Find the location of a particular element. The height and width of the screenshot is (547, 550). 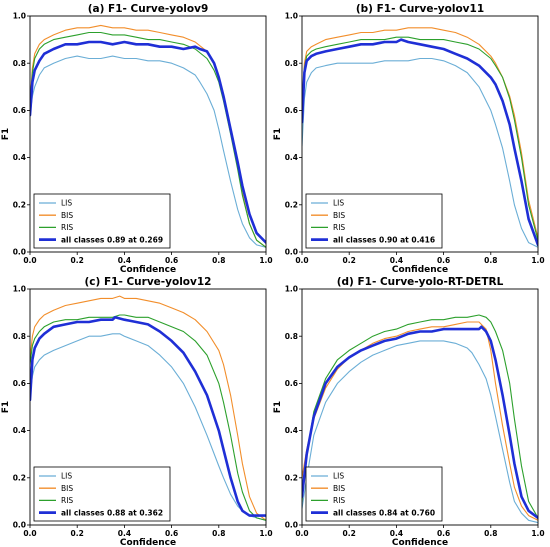

legend-entry: all classes 0.90 at 0.416 is located at coordinates (384, 239).